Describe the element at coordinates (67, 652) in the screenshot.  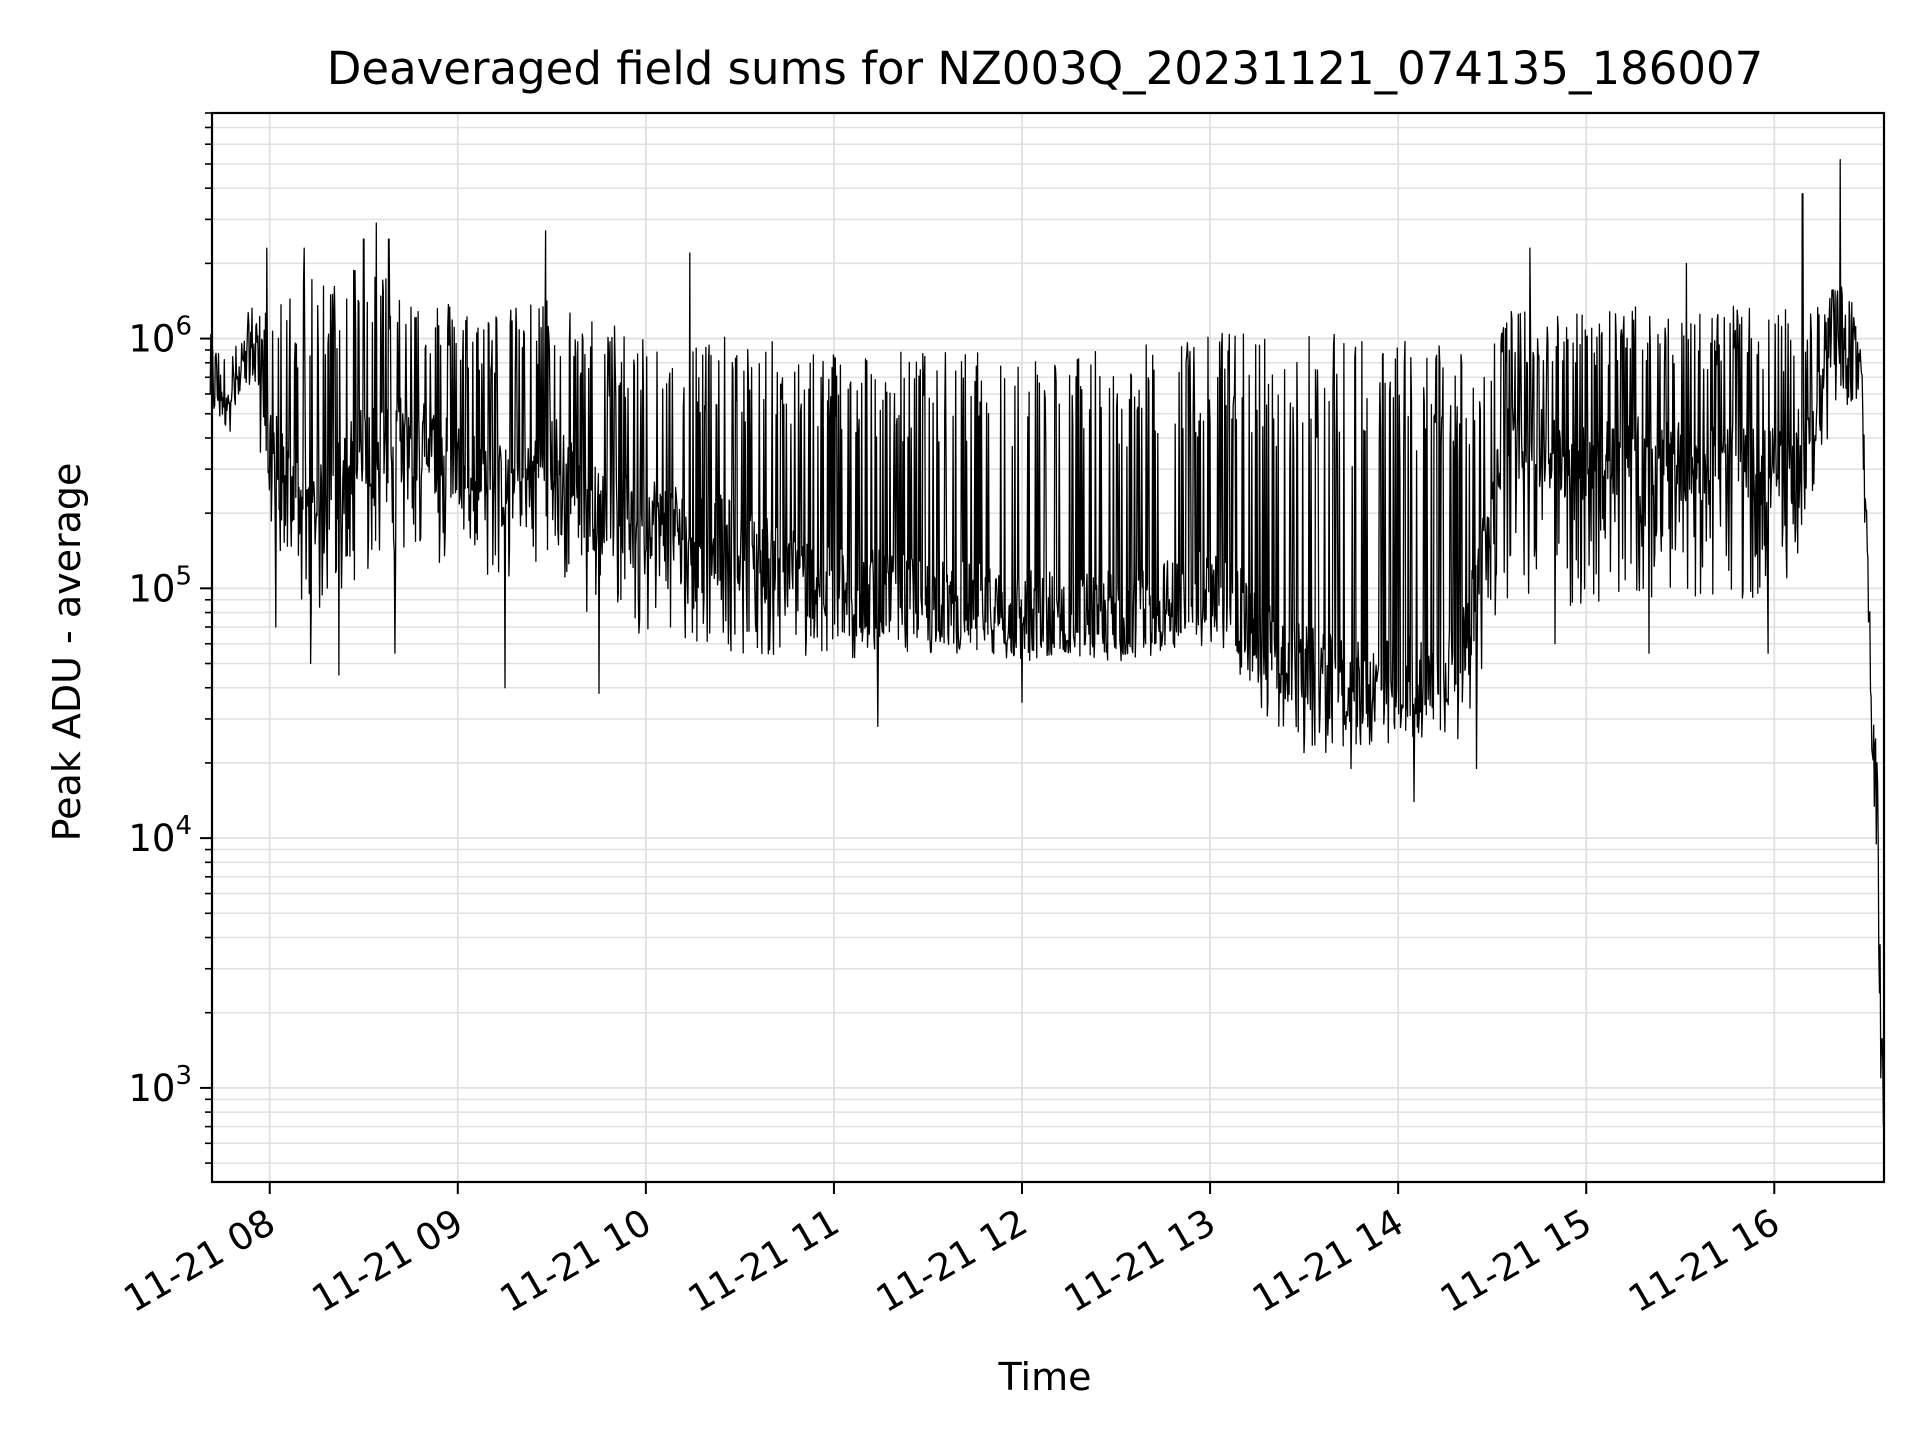
I see `y-axis-label: Peak ADU - average` at that location.